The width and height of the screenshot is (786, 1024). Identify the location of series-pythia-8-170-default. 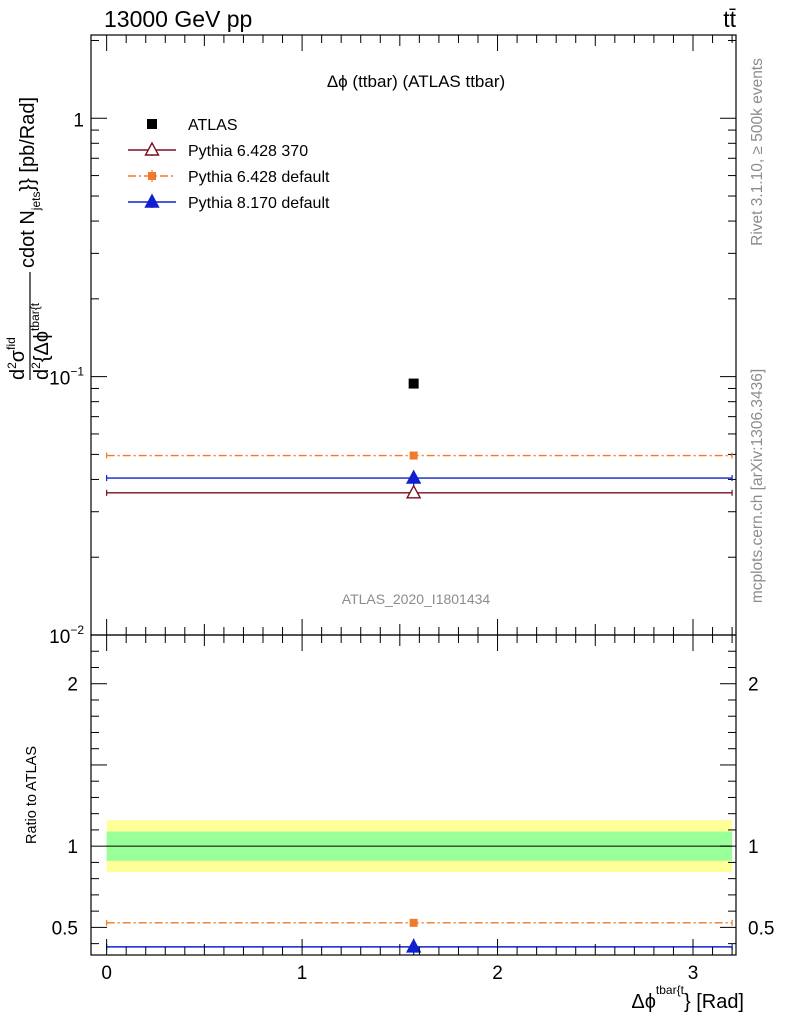
(419, 478).